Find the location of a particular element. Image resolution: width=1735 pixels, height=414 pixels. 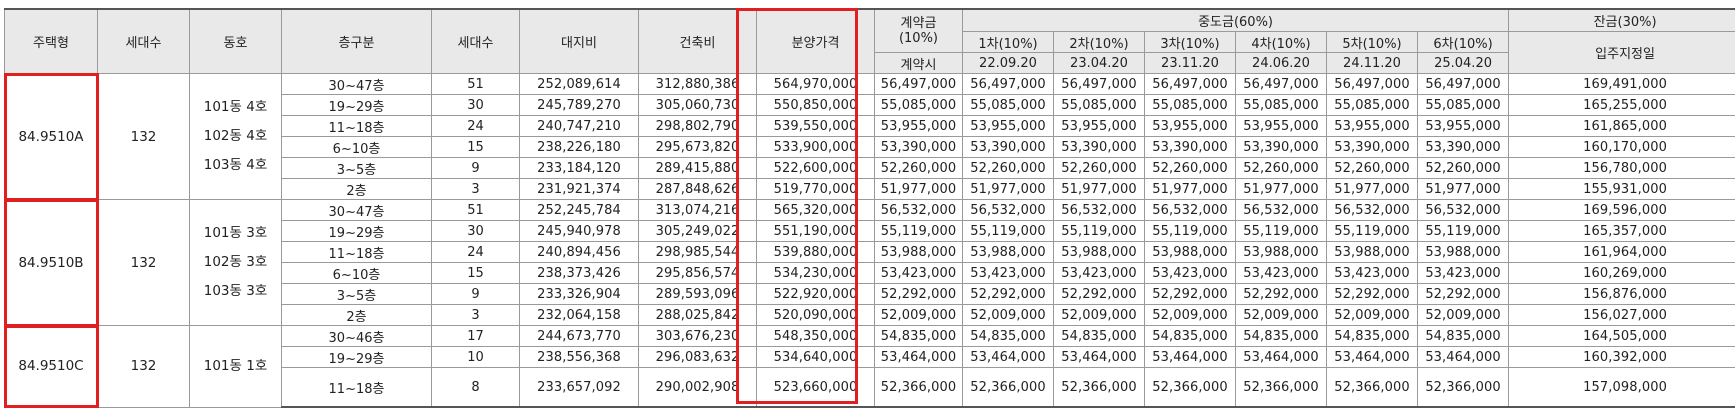

building-cost-cell: 289,593,096 is located at coordinates (697, 294).